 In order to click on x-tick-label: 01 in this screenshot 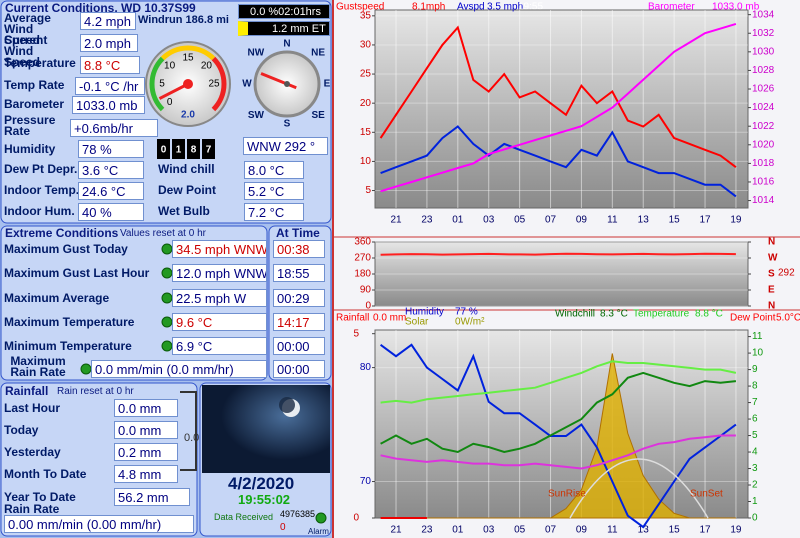, I will do `click(458, 530)`.